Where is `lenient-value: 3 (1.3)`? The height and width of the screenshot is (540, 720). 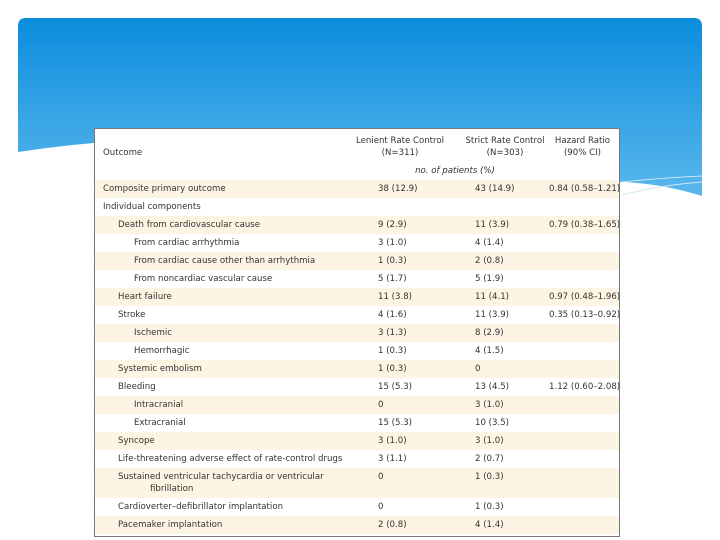 lenient-value: 3 (1.3) is located at coordinates (392, 333).